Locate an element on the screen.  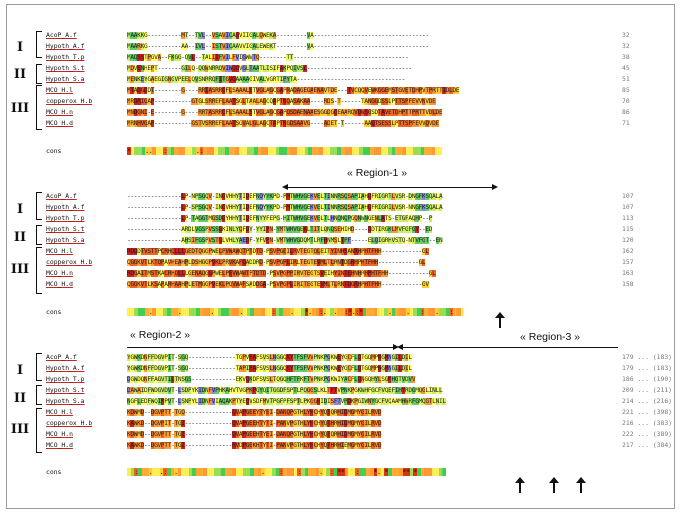
sequence-end-position: 45 is located at coordinates (626, 68).